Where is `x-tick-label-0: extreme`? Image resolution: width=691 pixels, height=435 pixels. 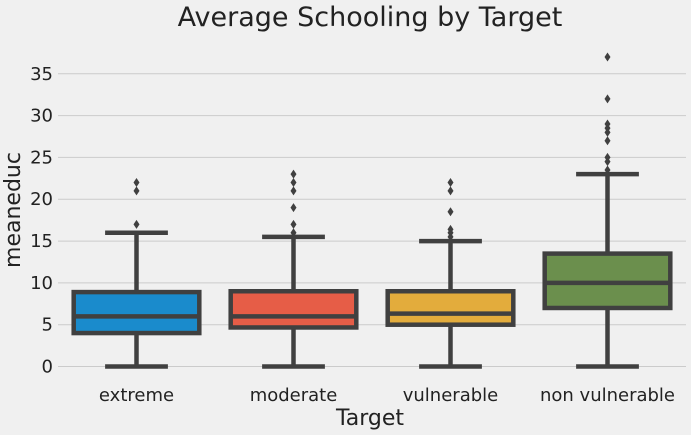
x-tick-label-0: extreme is located at coordinates (136, 395).